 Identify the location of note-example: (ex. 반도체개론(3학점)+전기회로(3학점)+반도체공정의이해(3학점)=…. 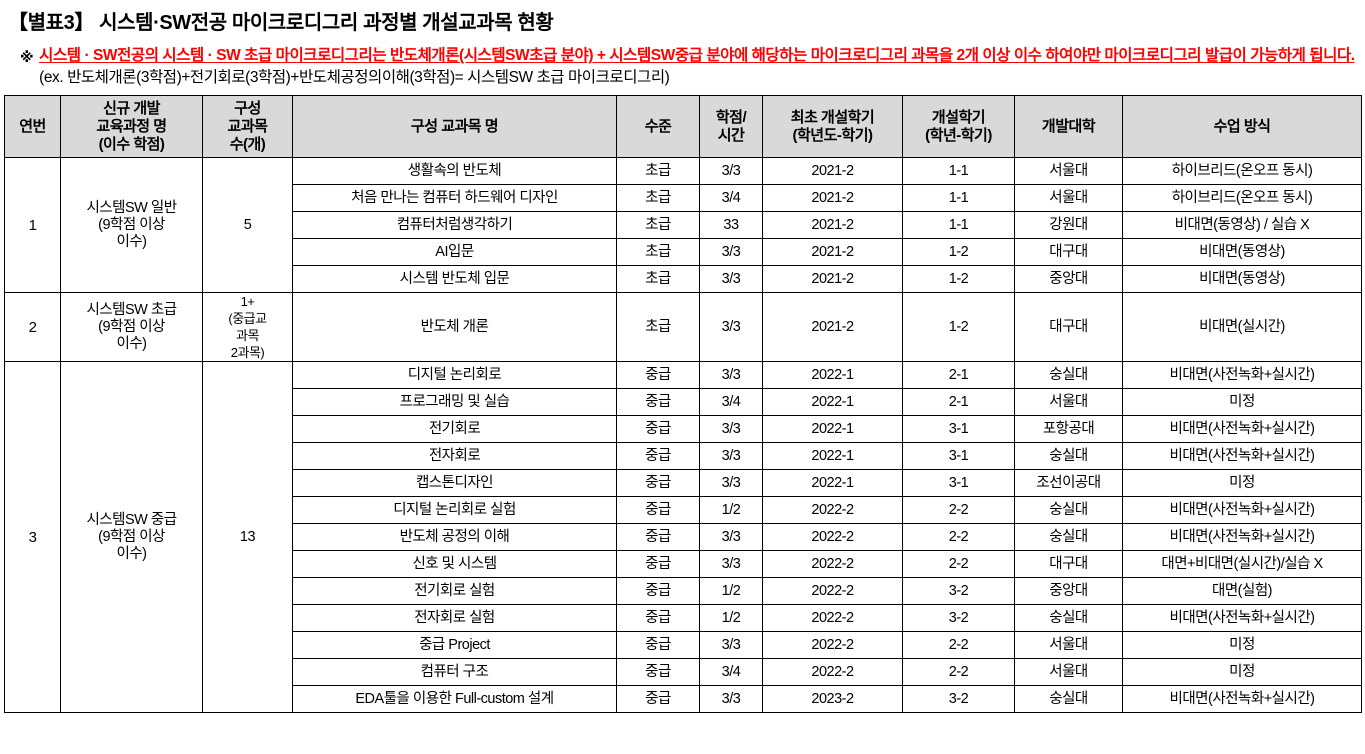
(354, 77).